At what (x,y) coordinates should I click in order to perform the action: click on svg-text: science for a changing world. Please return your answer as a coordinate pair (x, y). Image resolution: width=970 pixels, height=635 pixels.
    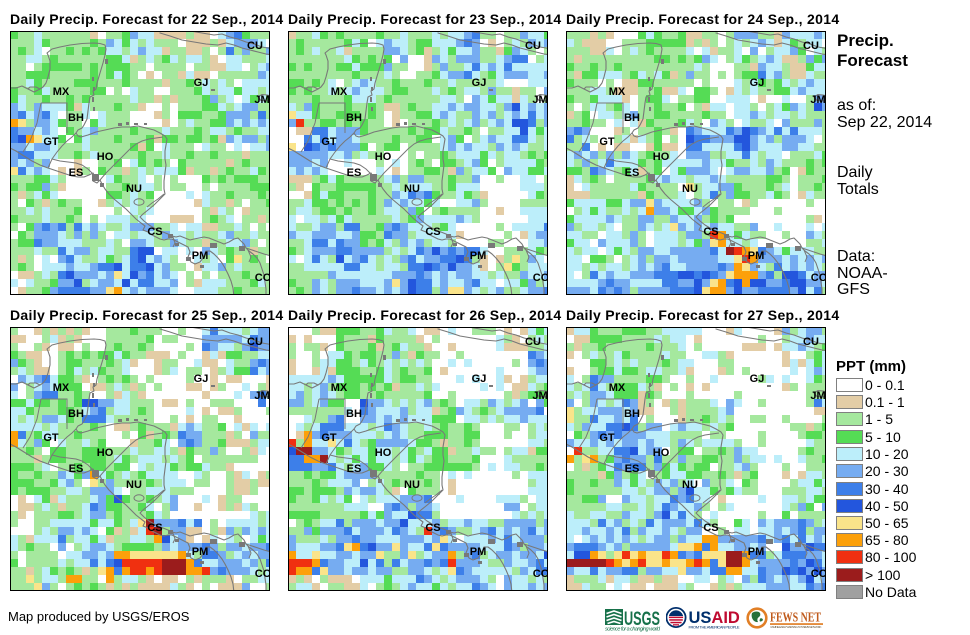
    Looking at the image, I should click on (633, 630).